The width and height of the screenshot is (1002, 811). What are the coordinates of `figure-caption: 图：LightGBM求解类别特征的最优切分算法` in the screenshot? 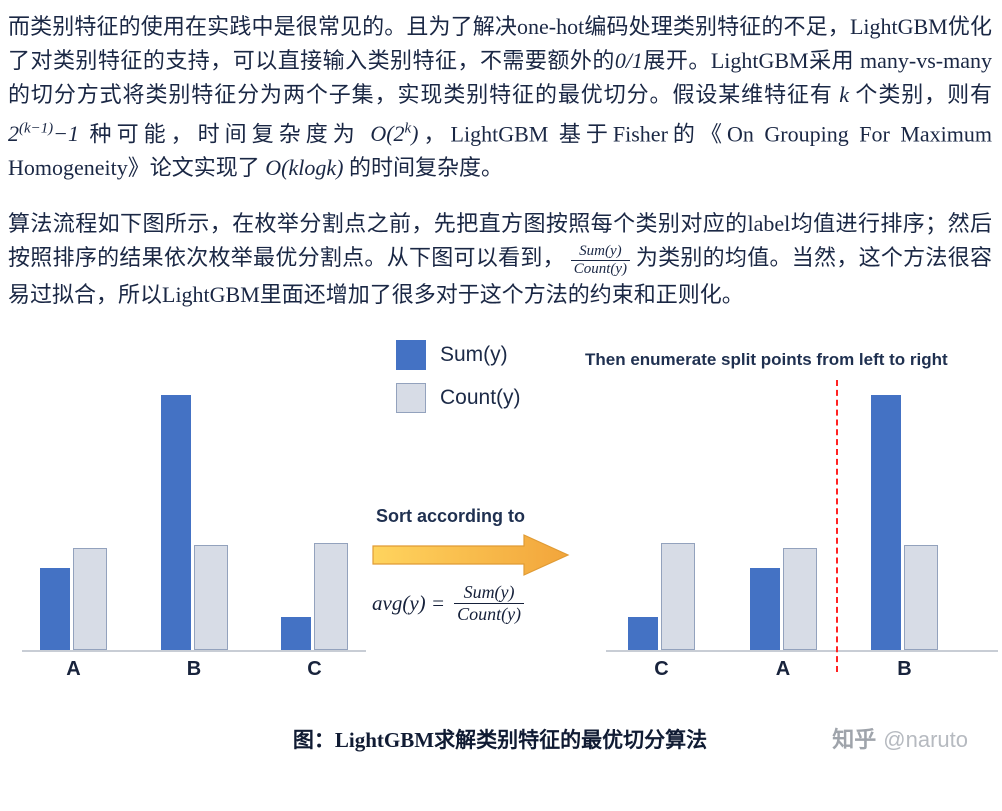 It's located at (500, 740).